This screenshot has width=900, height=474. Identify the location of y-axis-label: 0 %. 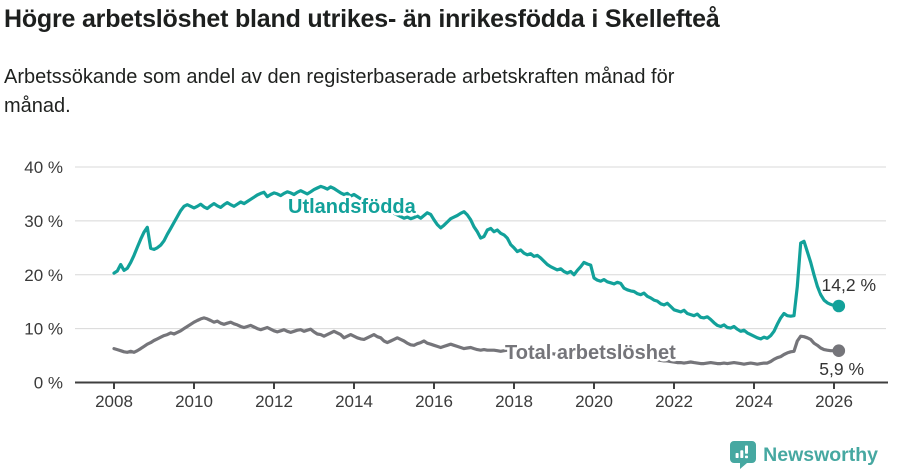
(48, 383).